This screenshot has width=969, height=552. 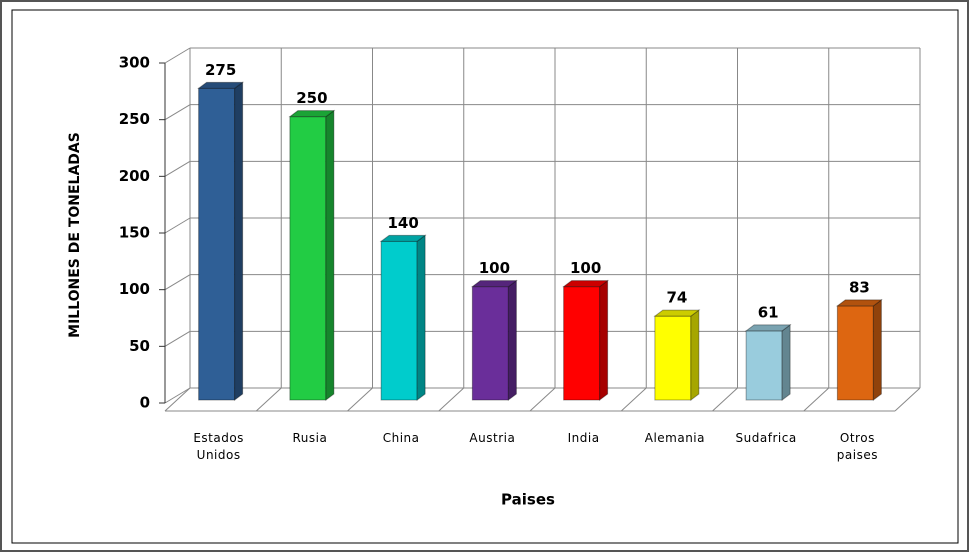 What do you see at coordinates (311, 98) in the screenshot?
I see `data-label: 250` at bounding box center [311, 98].